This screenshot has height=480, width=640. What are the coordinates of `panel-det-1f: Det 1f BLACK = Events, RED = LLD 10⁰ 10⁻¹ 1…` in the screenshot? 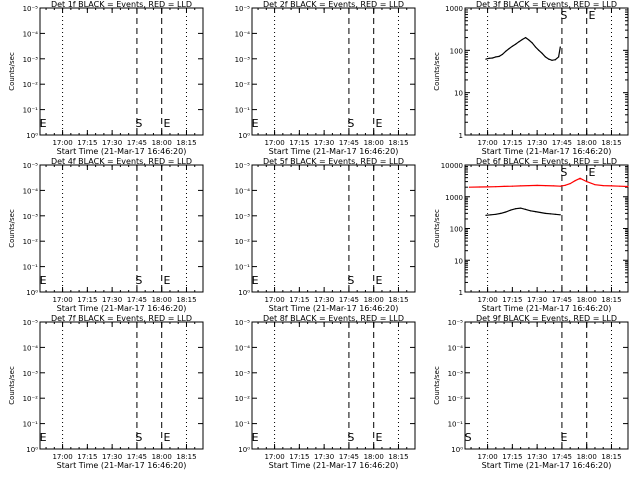 It's located at (106, 78).